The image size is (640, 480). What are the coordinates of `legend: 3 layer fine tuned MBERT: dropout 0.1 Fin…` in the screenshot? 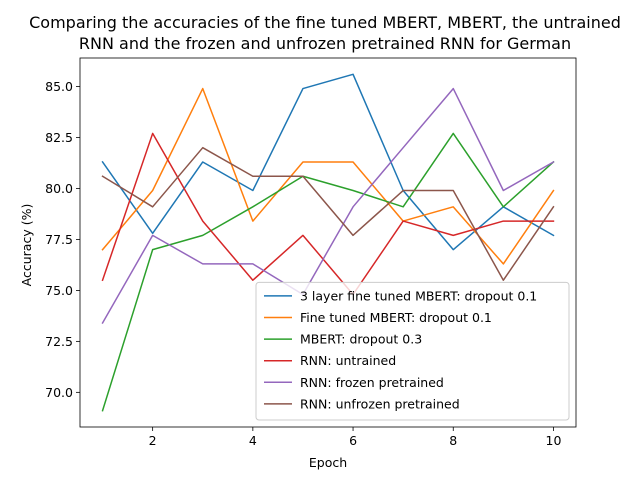 It's located at (412, 351).